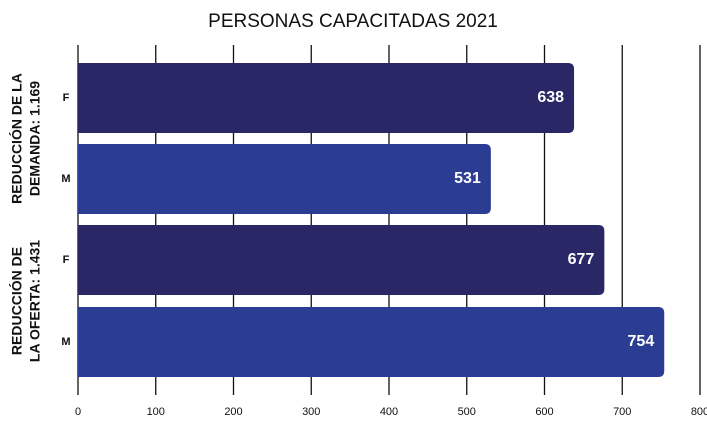 This screenshot has height=428, width=707. Describe the element at coordinates (622, 412) in the screenshot. I see `x-tick-label: 700` at that location.